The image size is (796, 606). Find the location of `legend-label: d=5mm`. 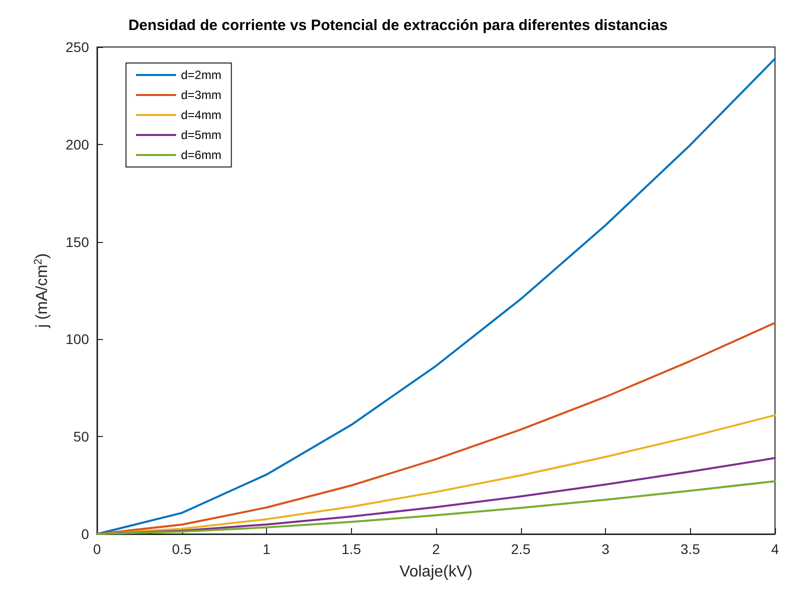

legend-label: d=5mm is located at coordinates (201, 135).